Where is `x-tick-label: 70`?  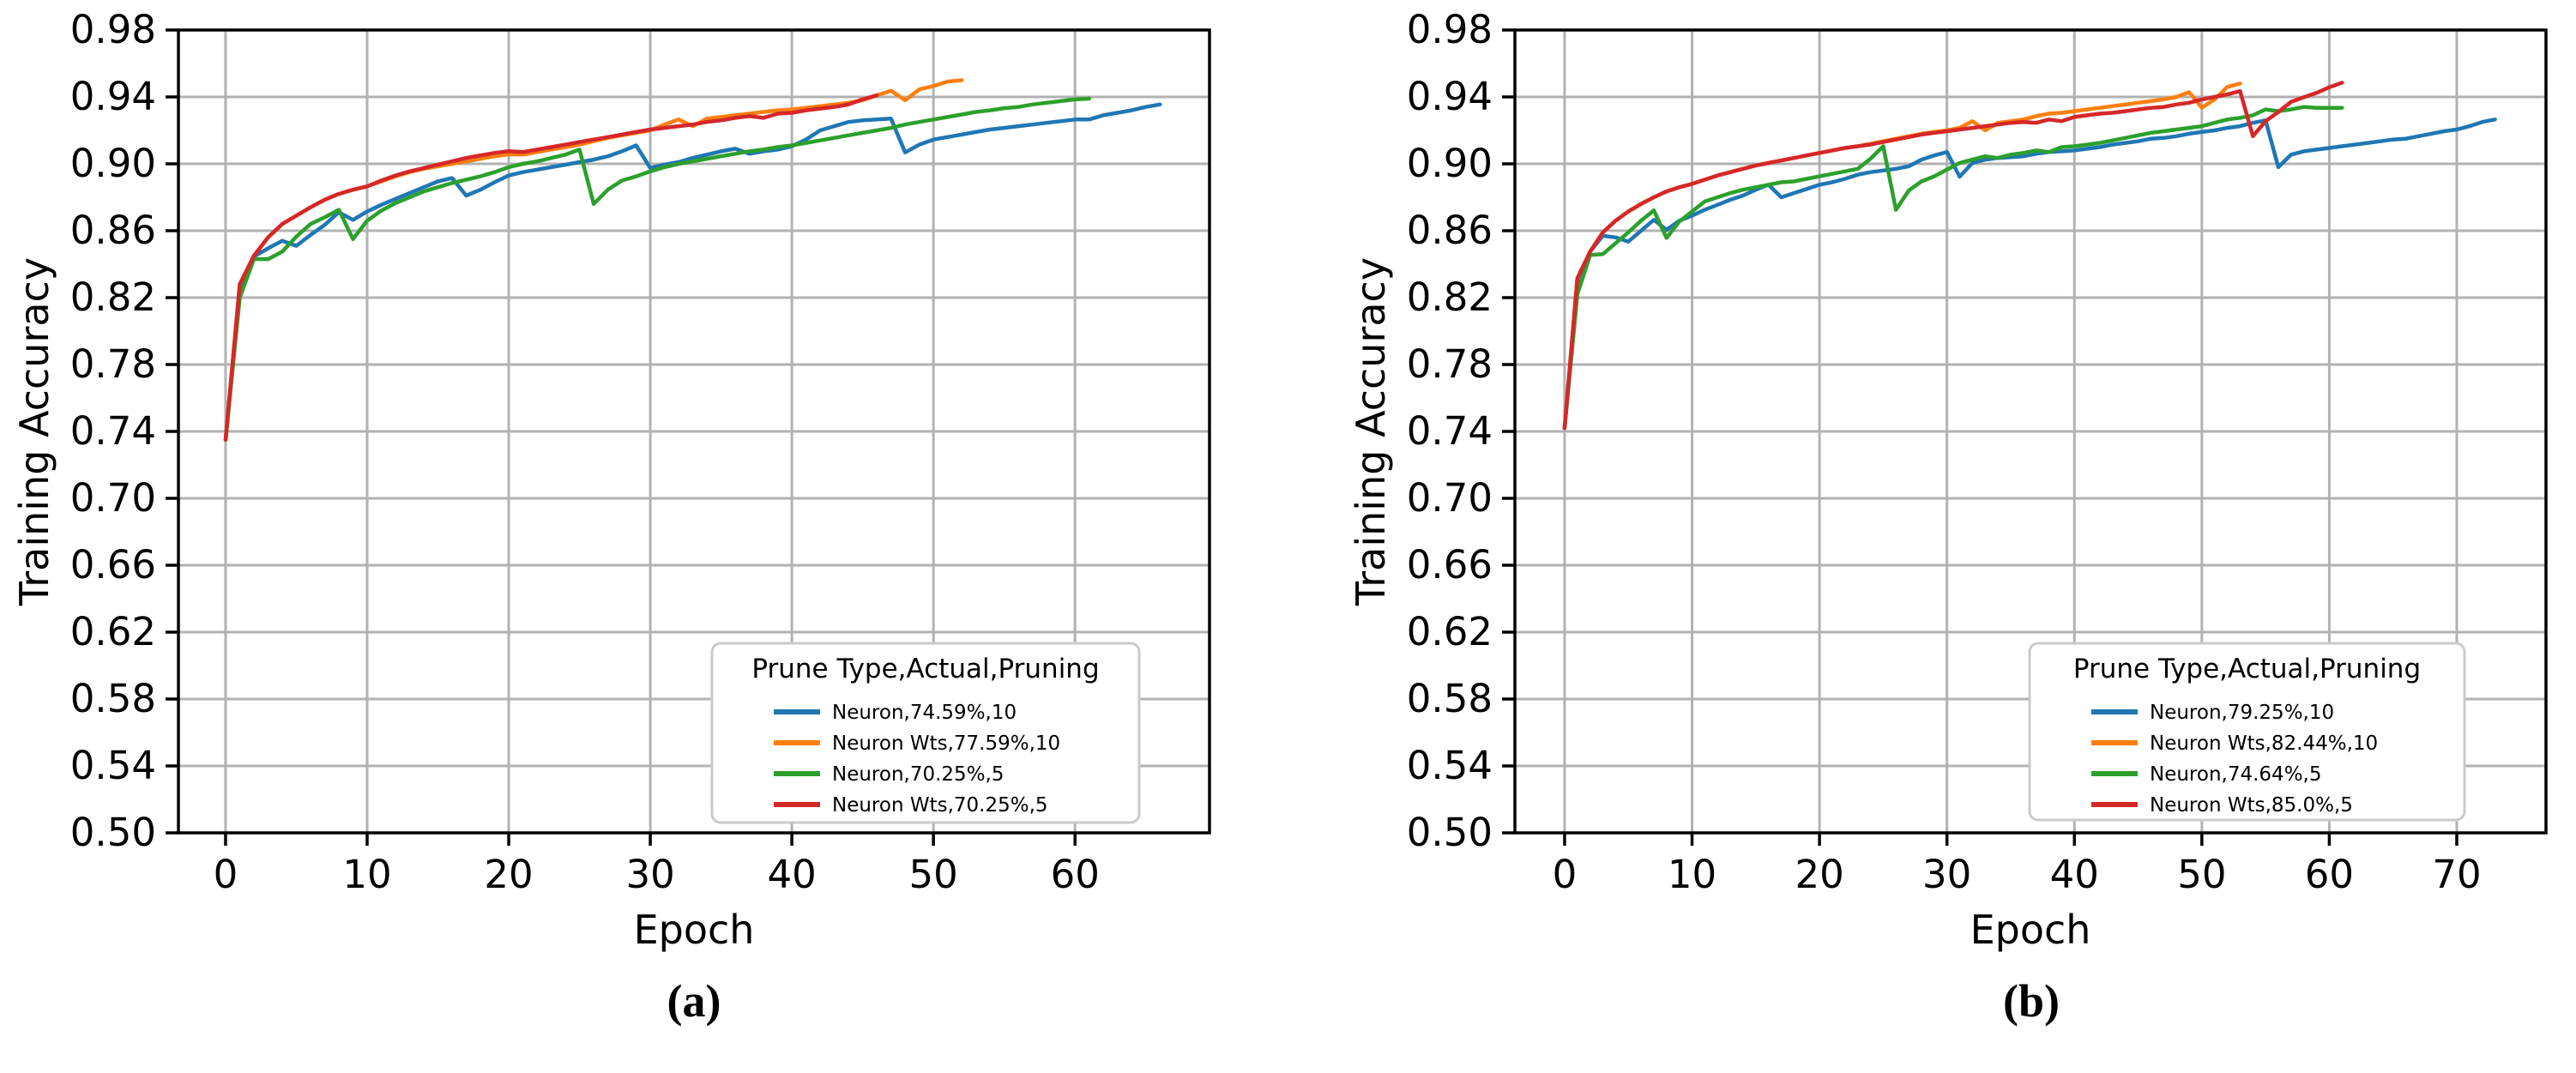 x-tick-label: 70 is located at coordinates (2456, 874).